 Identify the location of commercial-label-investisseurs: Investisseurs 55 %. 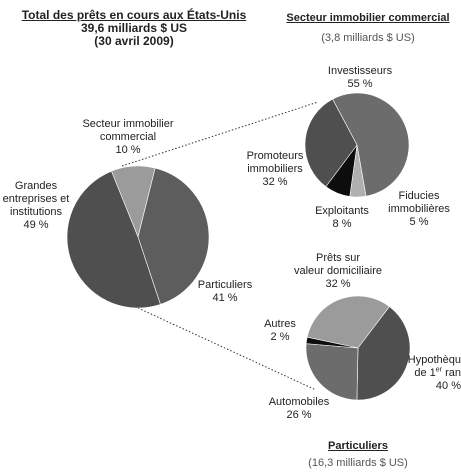
(360, 78).